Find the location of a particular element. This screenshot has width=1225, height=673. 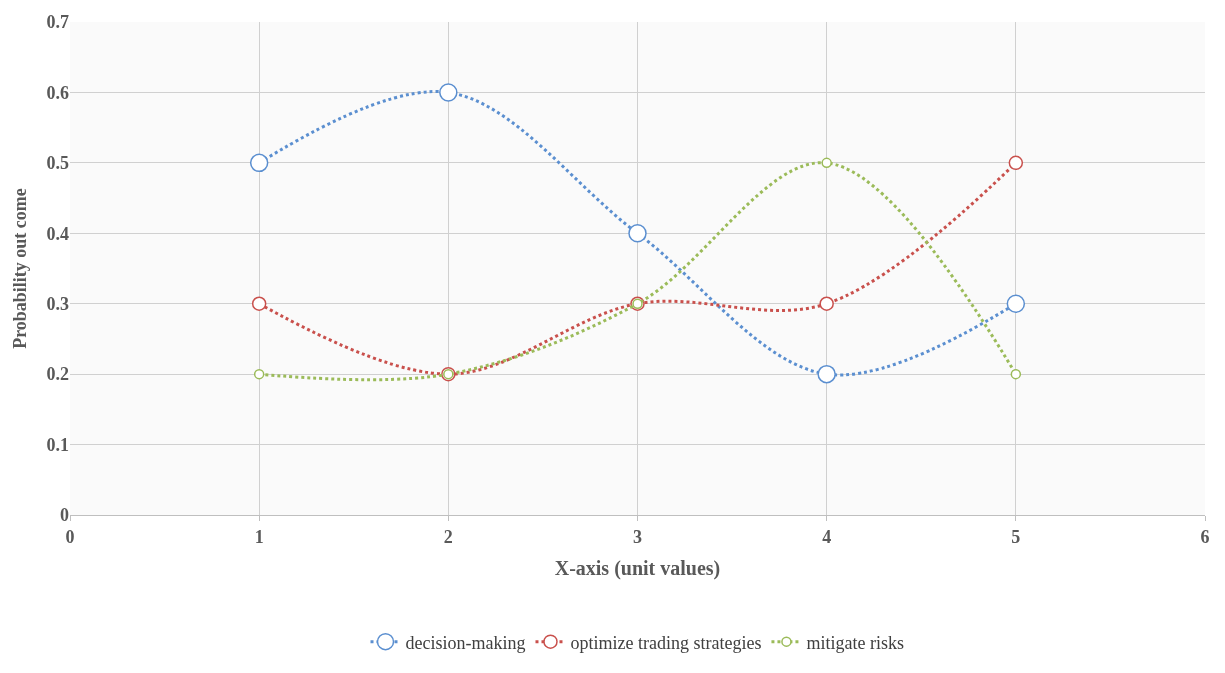

x-axis-title: X-axis (unit values) is located at coordinates (637, 569).